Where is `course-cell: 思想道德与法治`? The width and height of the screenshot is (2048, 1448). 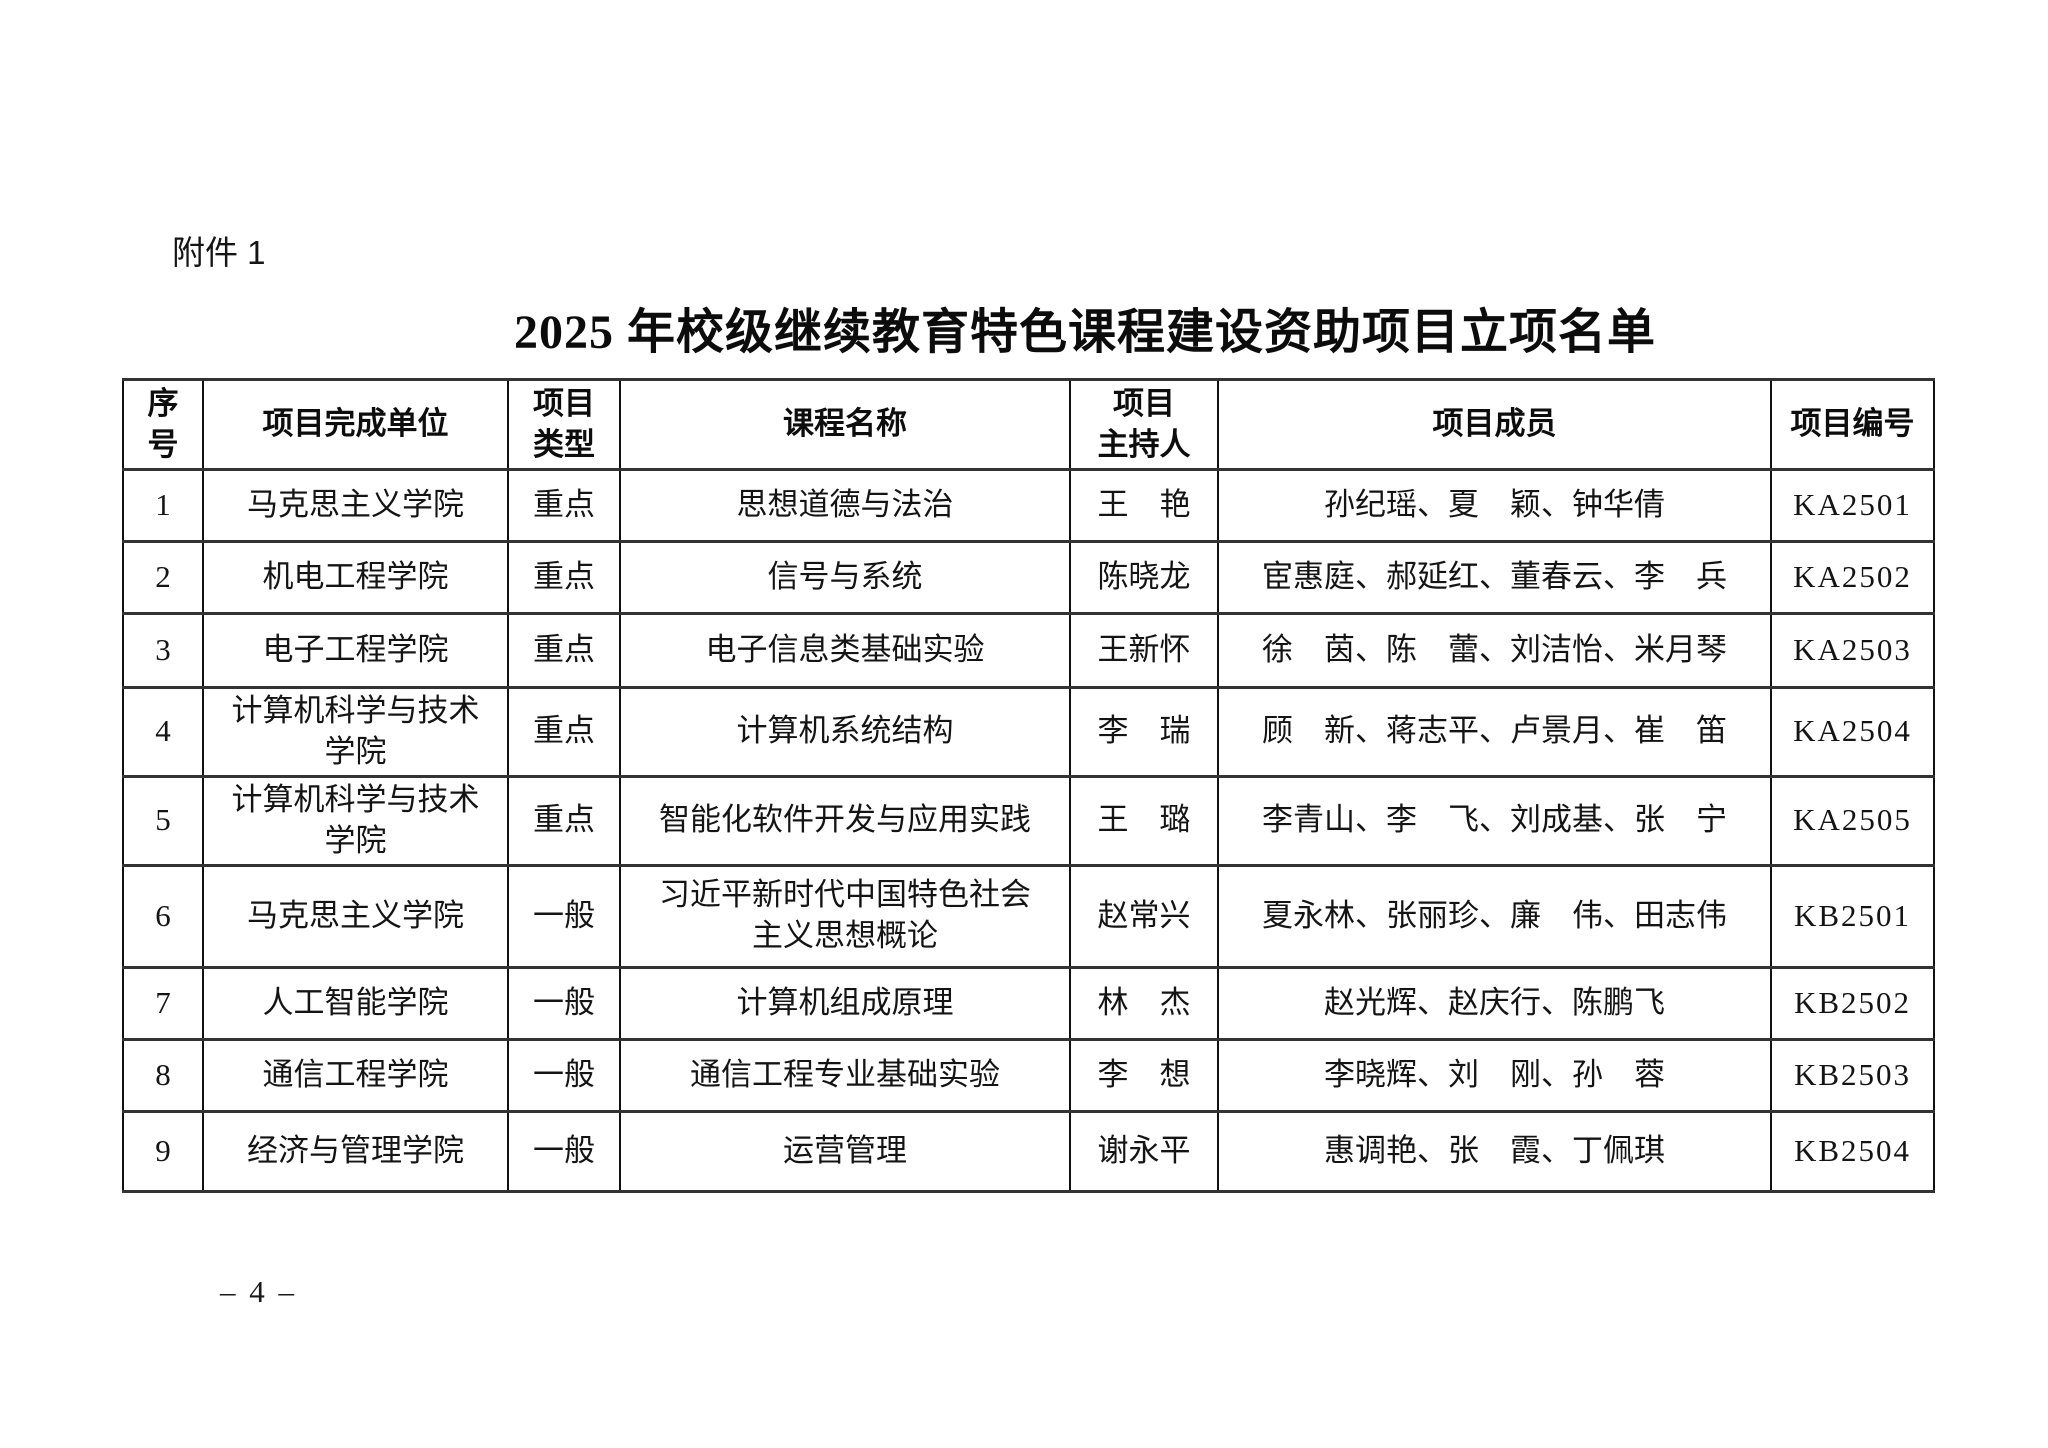
course-cell: 思想道德与法治 is located at coordinates (845, 505).